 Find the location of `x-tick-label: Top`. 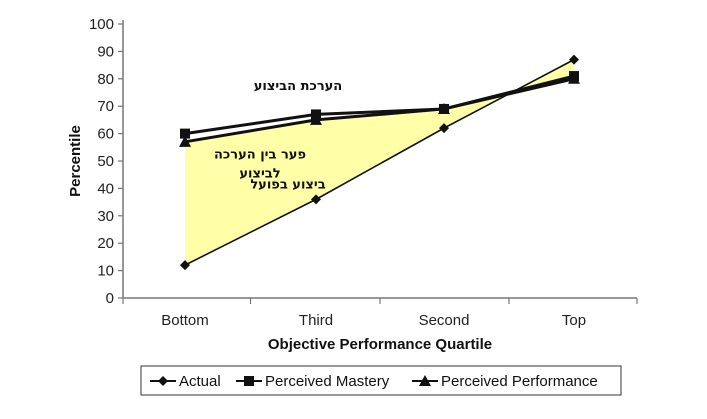

x-tick-label: Top is located at coordinates (574, 320).